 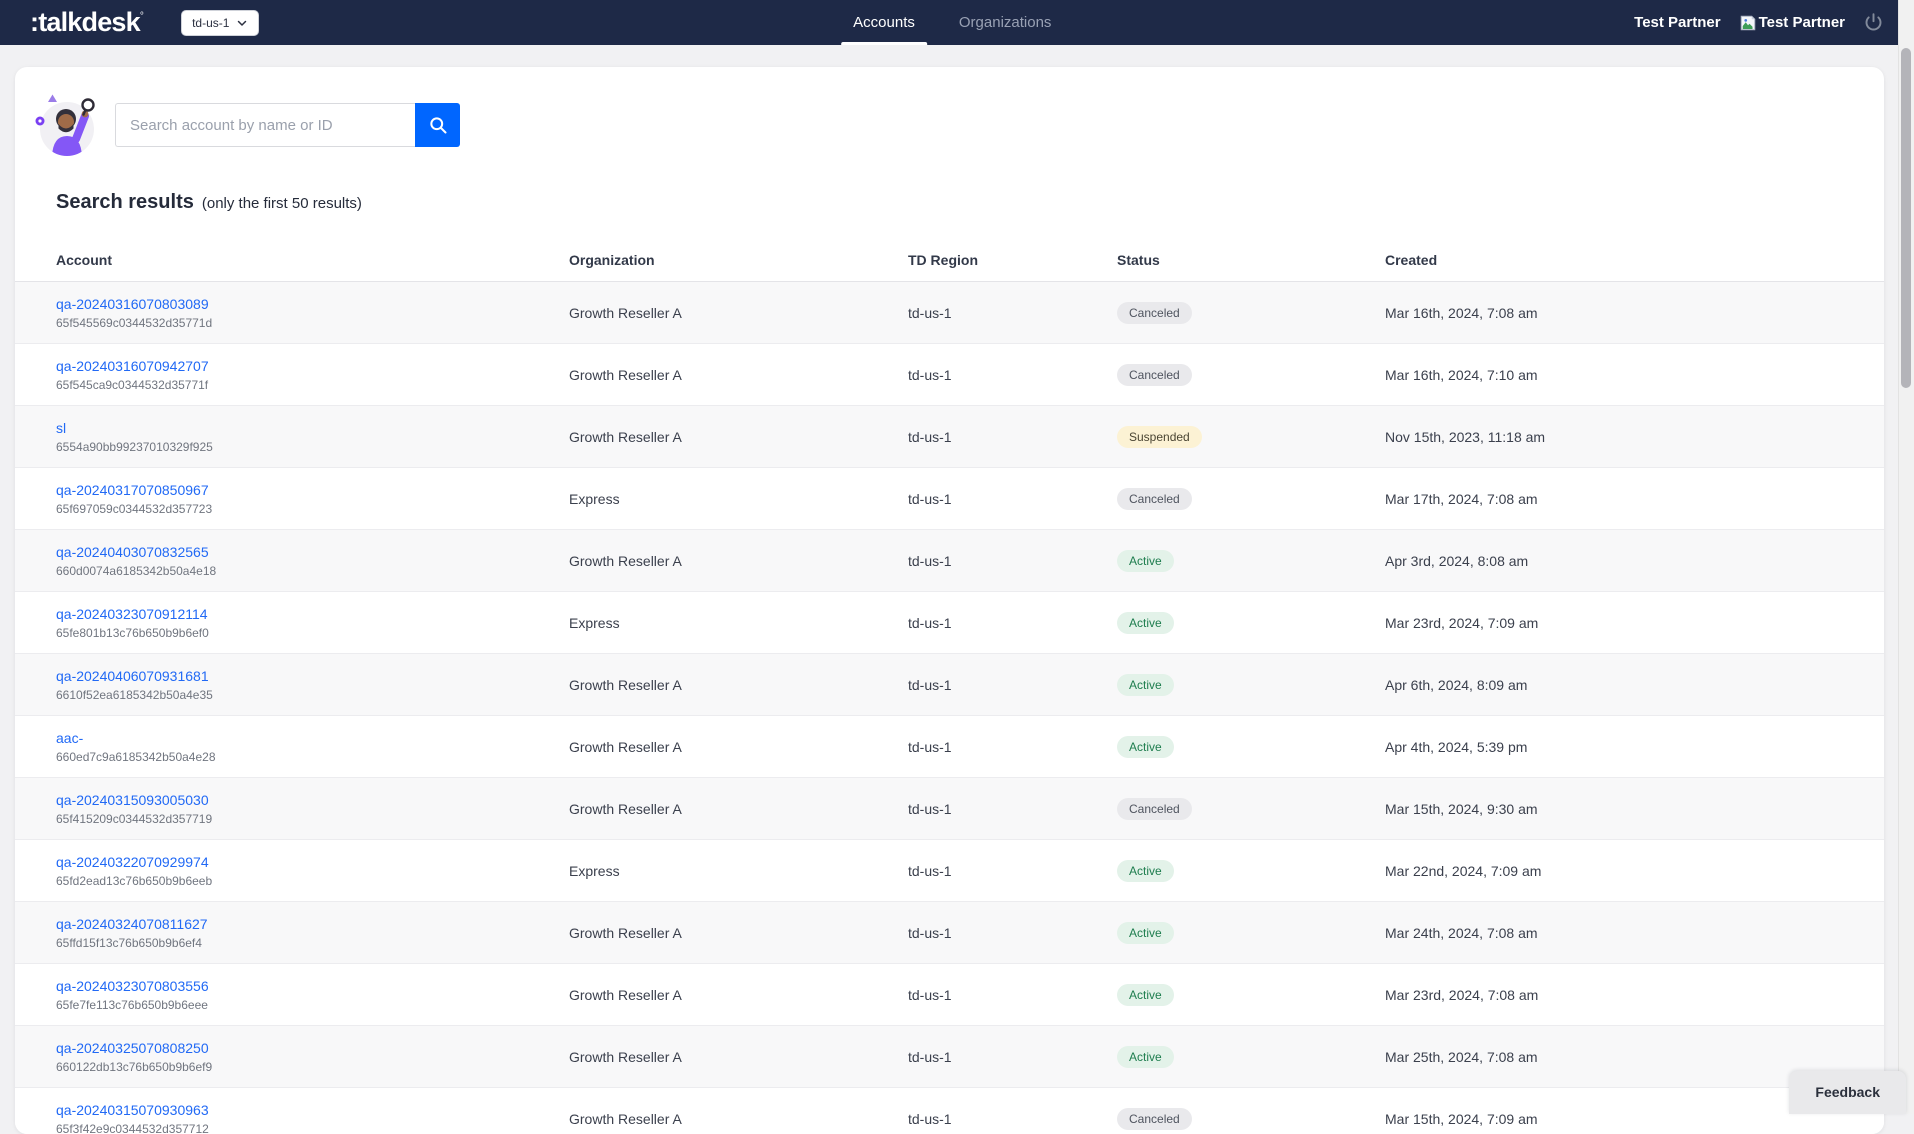 What do you see at coordinates (132, 676) in the screenshot?
I see `account-link: qa-20240406070931681` at bounding box center [132, 676].